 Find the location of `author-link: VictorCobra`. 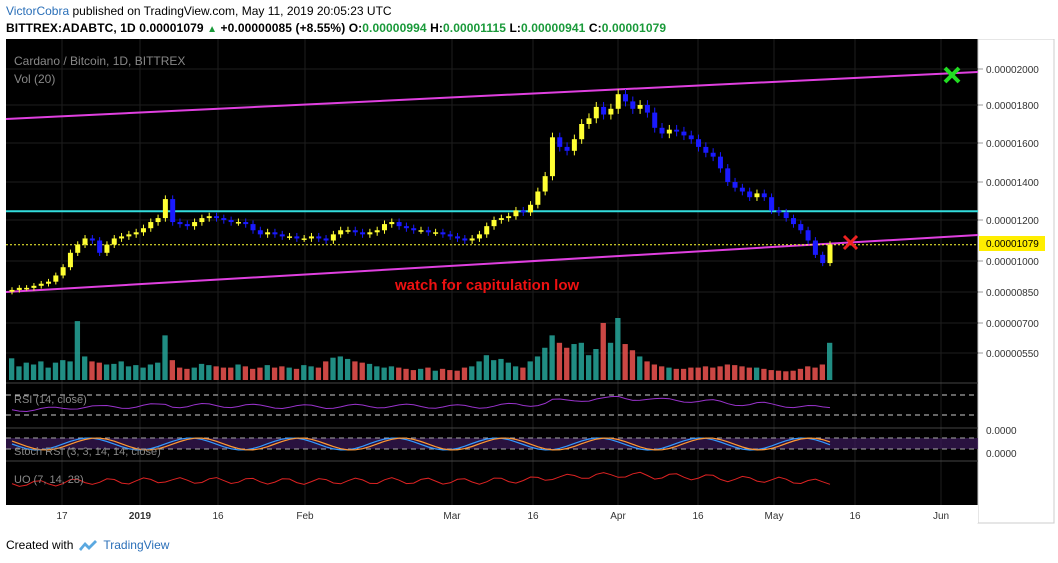

author-link: VictorCobra is located at coordinates (38, 11).